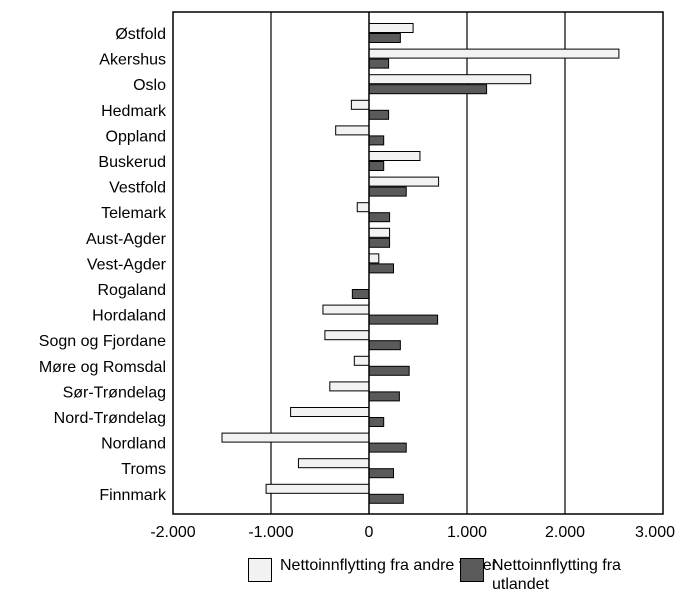  I want to click on legend-label-abroad: Nettoinnflytting fra utlandet, so click(556, 575).